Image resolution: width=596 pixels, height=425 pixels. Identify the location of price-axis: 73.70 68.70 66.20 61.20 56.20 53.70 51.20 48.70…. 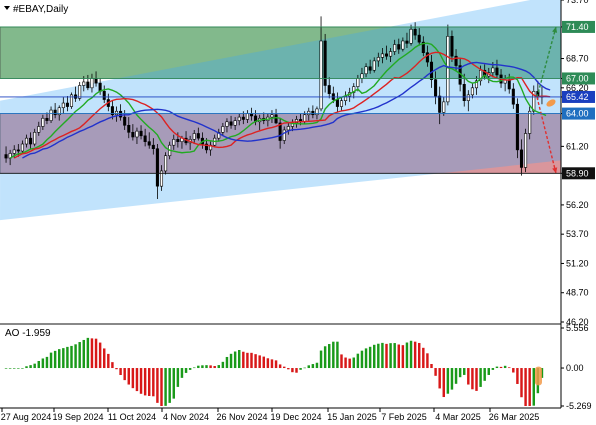
(575, 163).